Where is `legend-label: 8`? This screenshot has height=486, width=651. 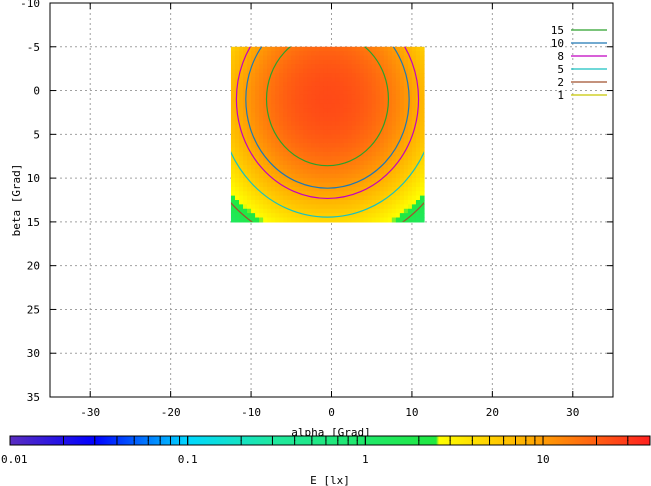 legend-label: 8 is located at coordinates (560, 56).